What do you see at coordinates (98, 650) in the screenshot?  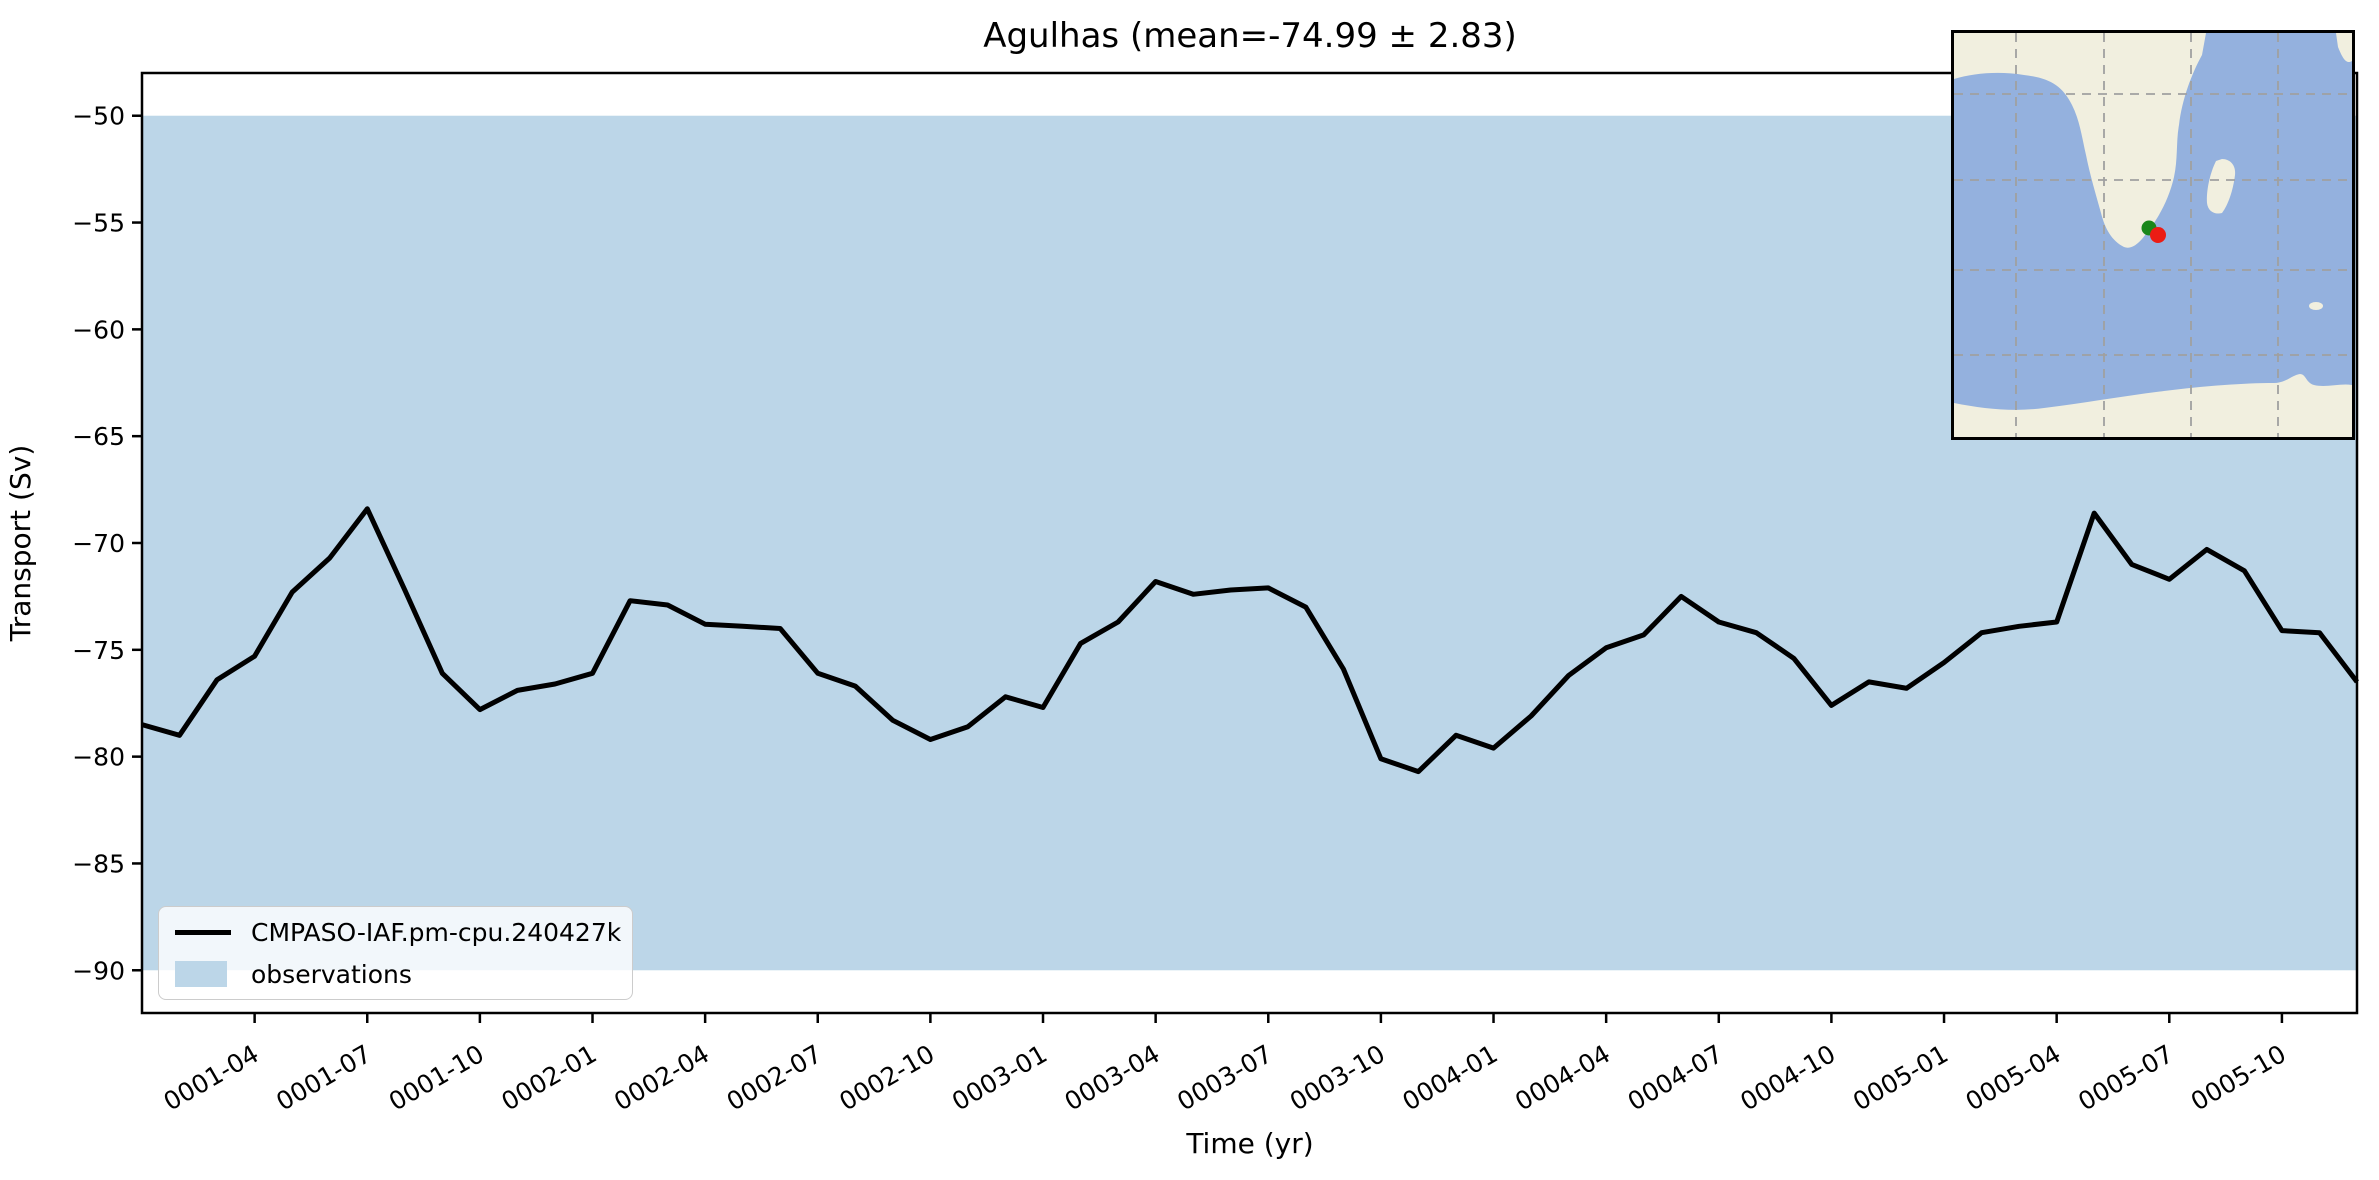 I see `y-tick-label: −75` at bounding box center [98, 650].